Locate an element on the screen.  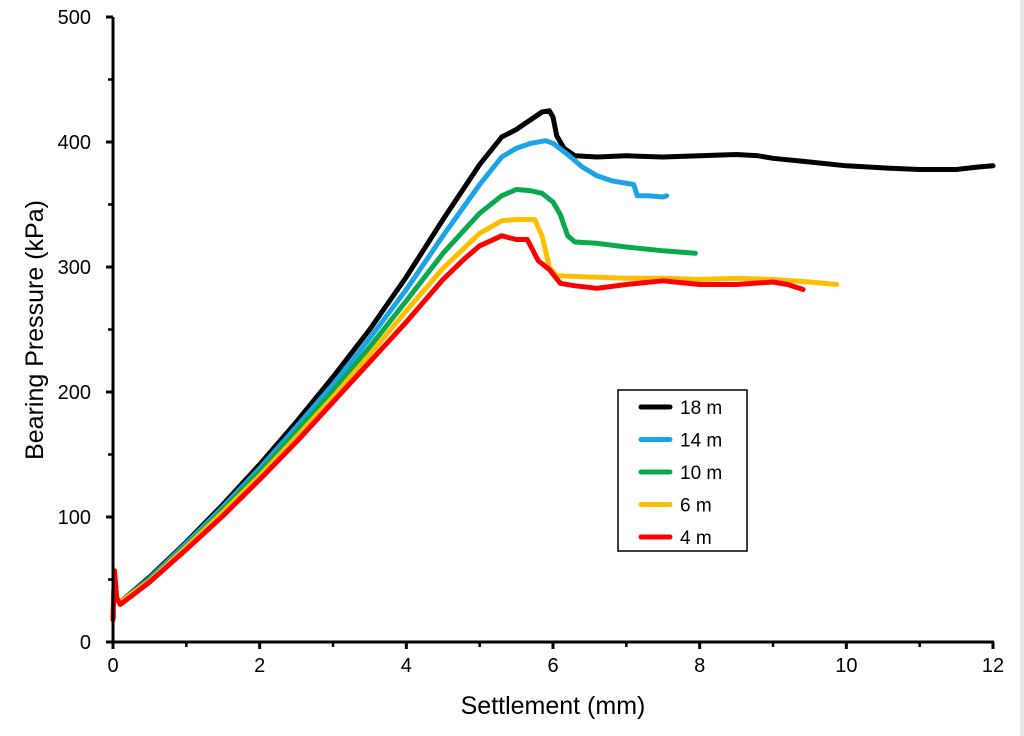
legend: 18 m 14 m 10 m 6 m 4 m is located at coordinates (682, 470).